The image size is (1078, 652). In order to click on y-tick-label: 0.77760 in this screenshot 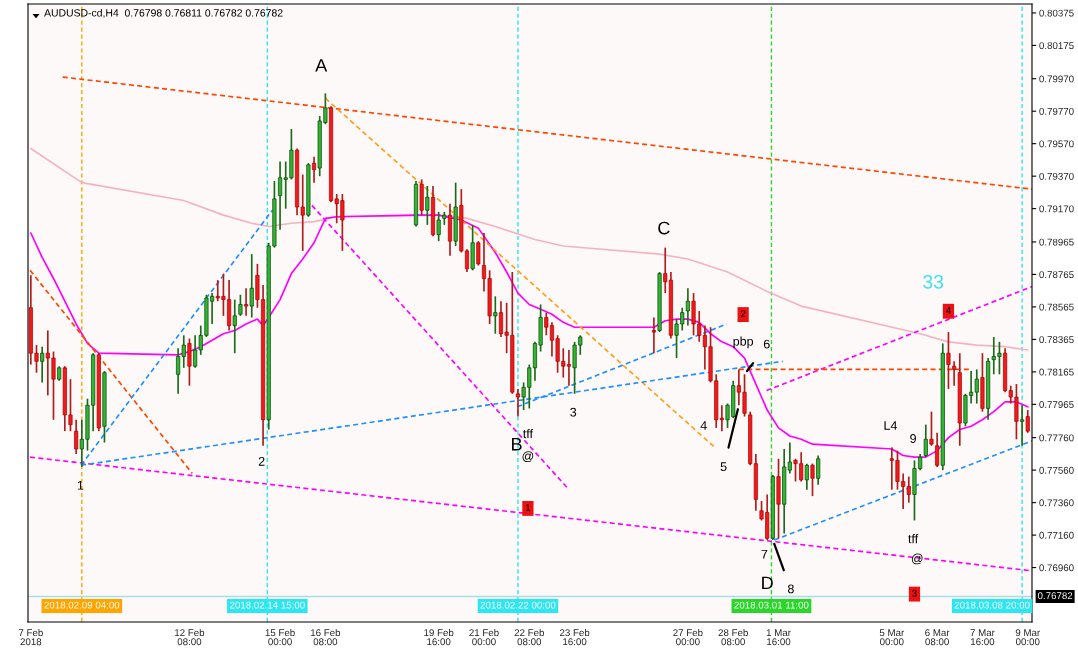, I will do `click(1056, 438)`.